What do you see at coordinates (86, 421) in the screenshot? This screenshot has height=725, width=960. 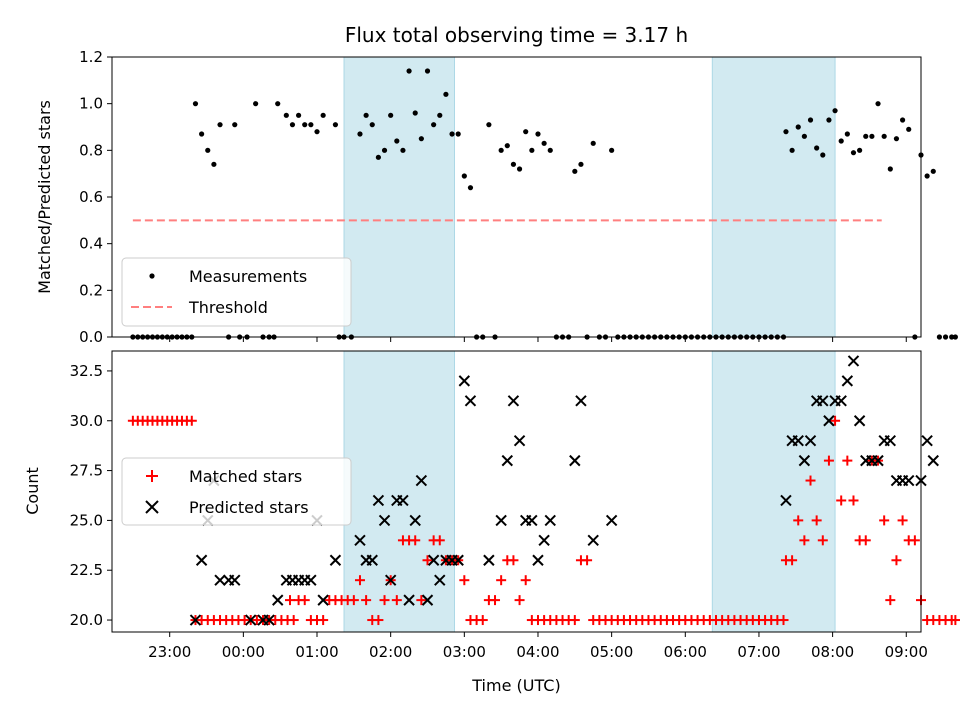 I see `bottom-y-tick-label: 30.0` at bounding box center [86, 421].